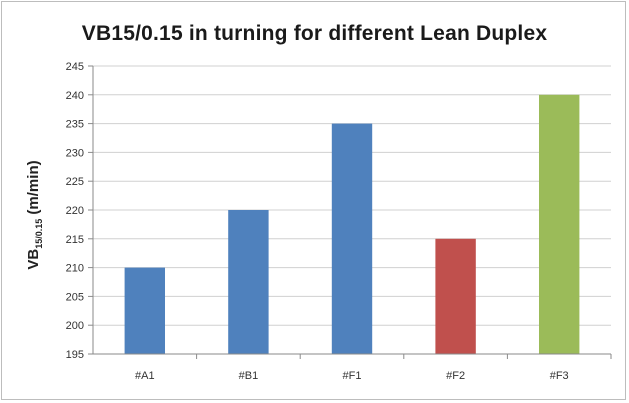 Image resolution: width=629 pixels, height=403 pixels. I want to click on y-axis-label-main: VB, so click(33, 259).